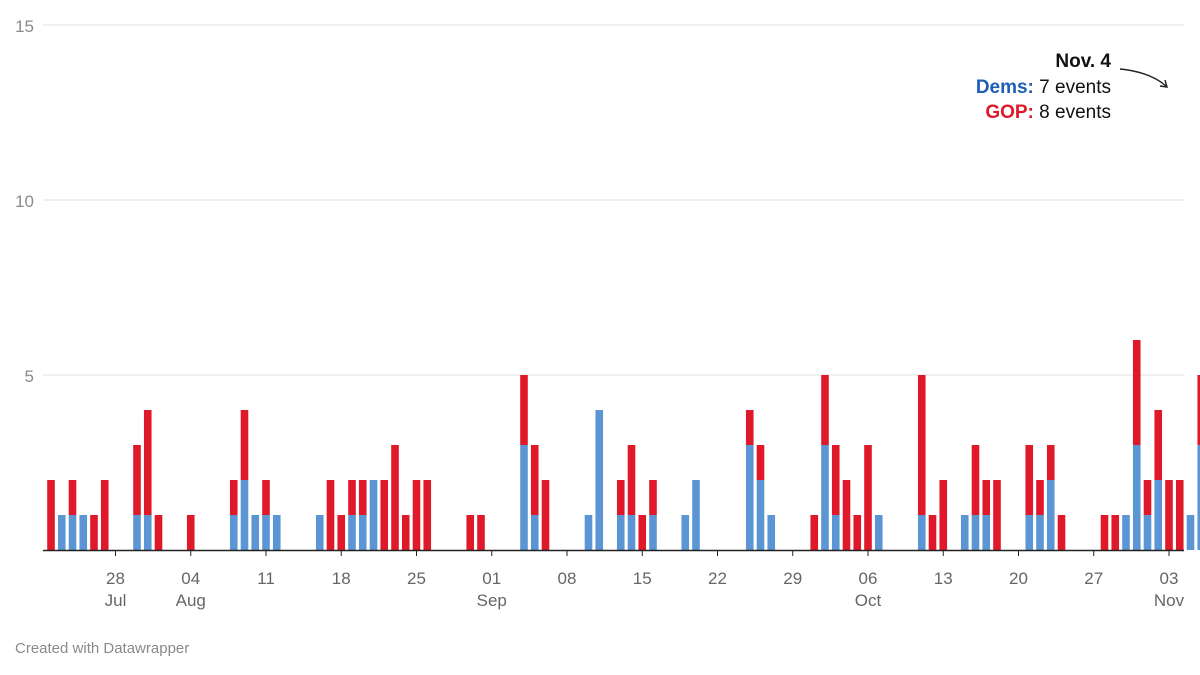 This screenshot has height=675, width=1200. I want to click on x-tick-month-label: Oct, so click(868, 600).